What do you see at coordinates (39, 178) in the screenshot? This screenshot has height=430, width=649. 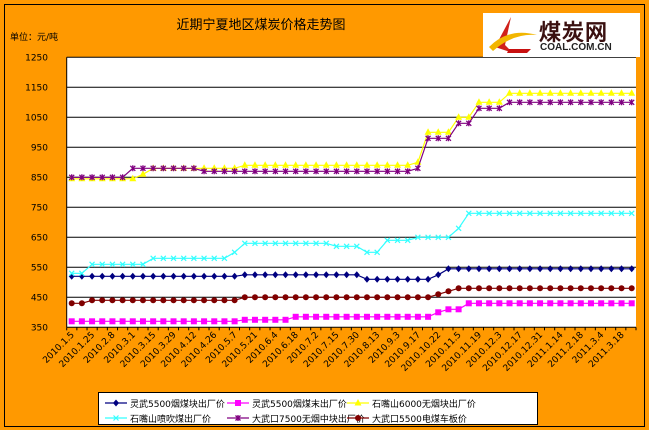 I see `y-tick-label: 850` at bounding box center [39, 178].